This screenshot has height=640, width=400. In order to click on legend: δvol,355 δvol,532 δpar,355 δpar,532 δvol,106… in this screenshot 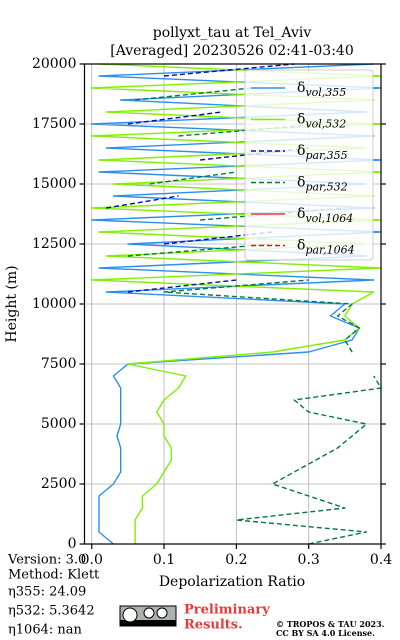, I will do `click(309, 165)`.